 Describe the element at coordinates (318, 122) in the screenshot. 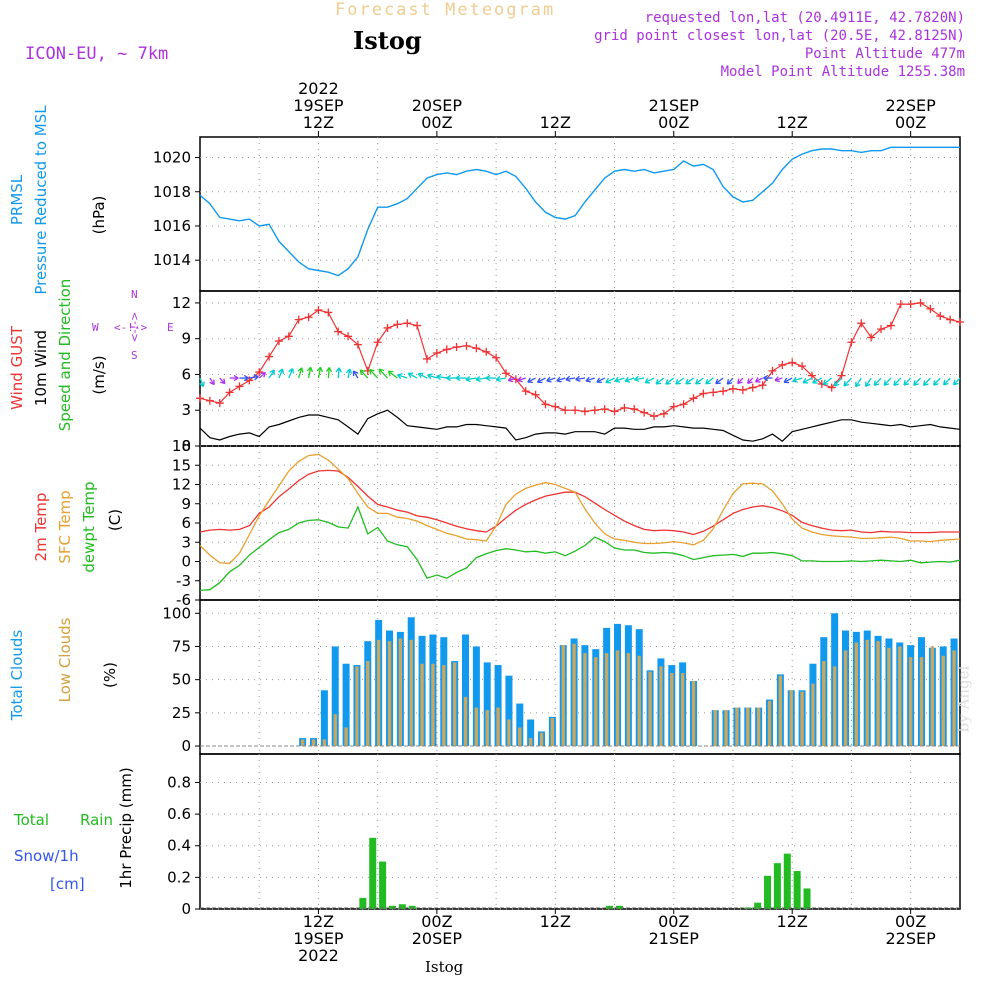

I see `top-time-label: 12Z` at that location.